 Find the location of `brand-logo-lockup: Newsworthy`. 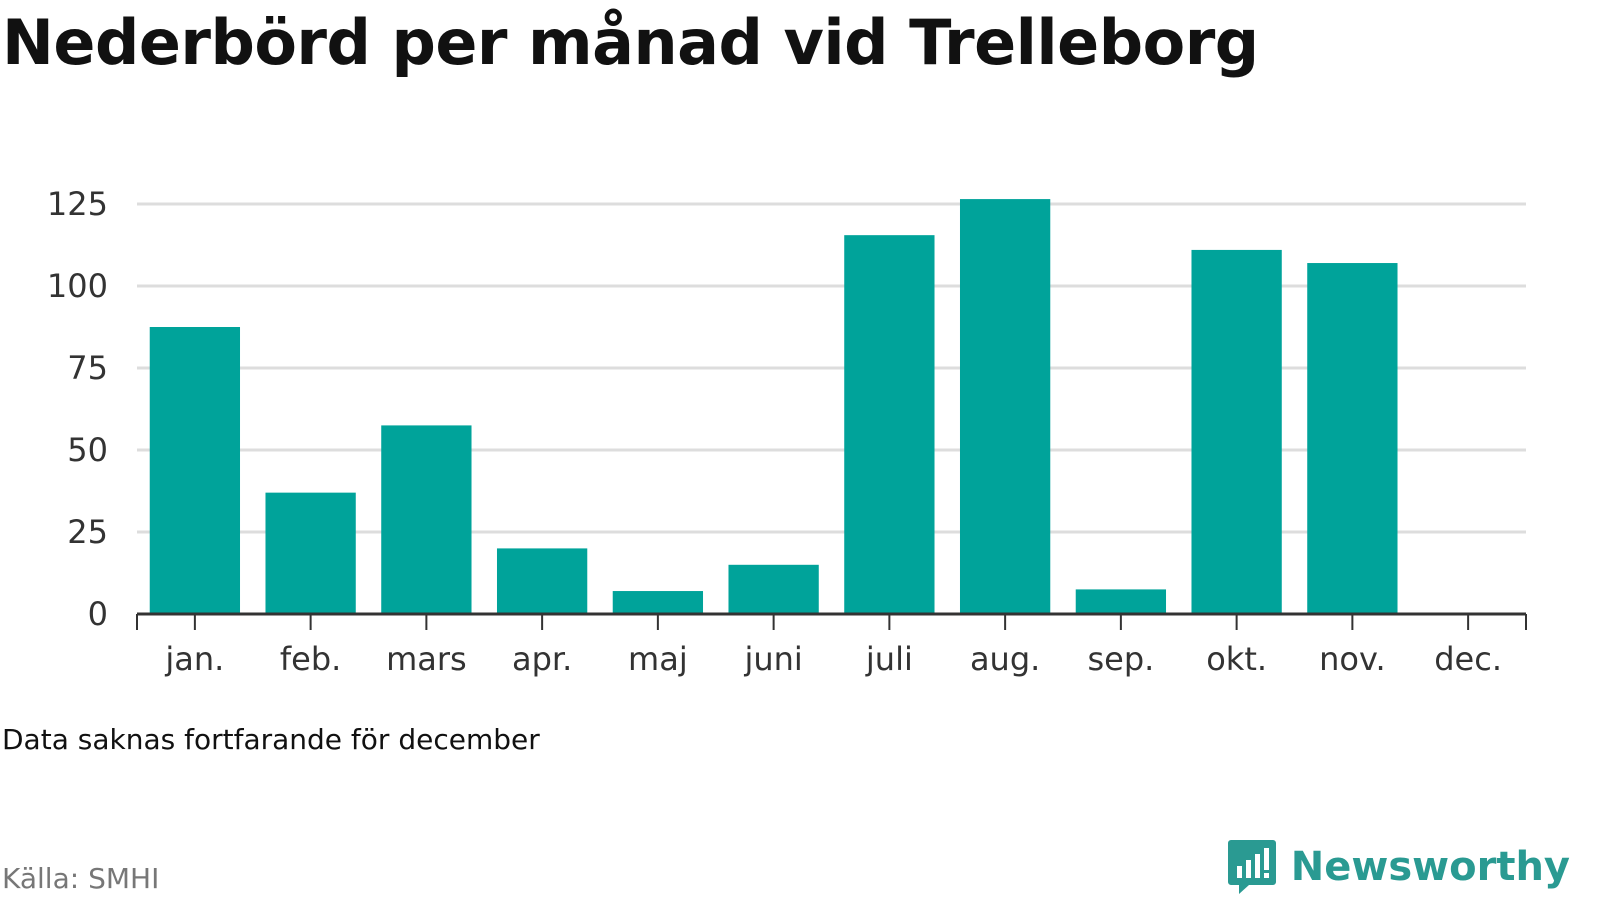

brand-logo-lockup: Newsworthy is located at coordinates (1398, 867).